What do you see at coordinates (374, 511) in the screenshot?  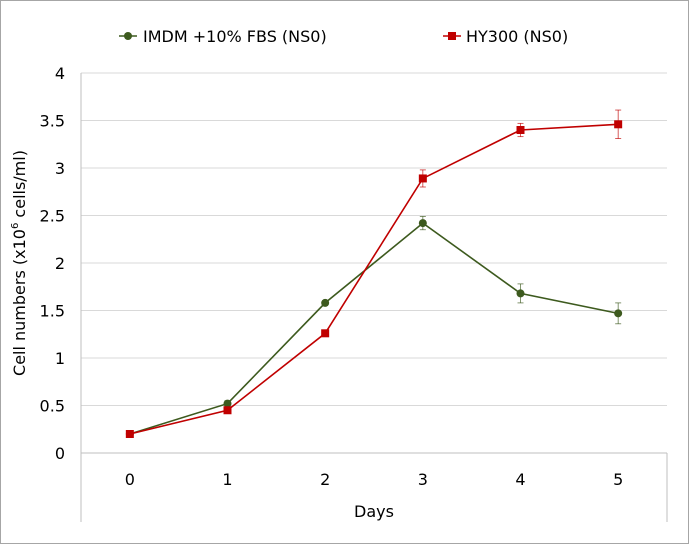 I see `x-axis-label: Days` at bounding box center [374, 511].